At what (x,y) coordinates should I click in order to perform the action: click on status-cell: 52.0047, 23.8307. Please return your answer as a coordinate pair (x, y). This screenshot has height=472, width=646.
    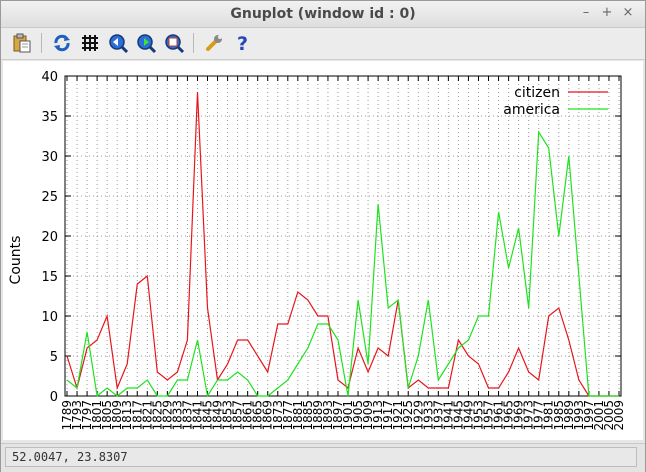
    Looking at the image, I should click on (321, 457).